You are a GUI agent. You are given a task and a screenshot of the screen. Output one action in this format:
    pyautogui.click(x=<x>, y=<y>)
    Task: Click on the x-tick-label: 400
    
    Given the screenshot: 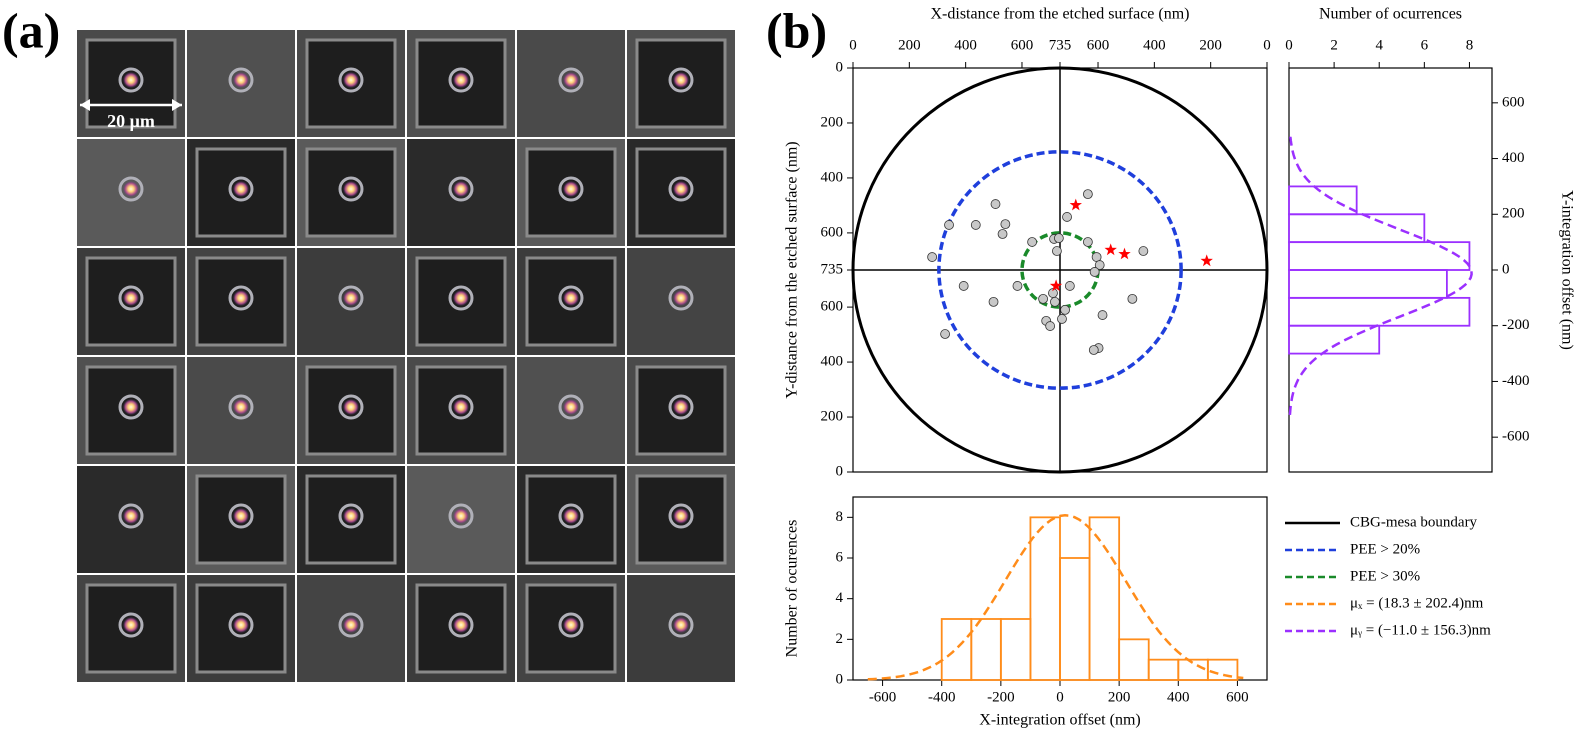 What is the action you would take?
    pyautogui.click(x=1178, y=697)
    